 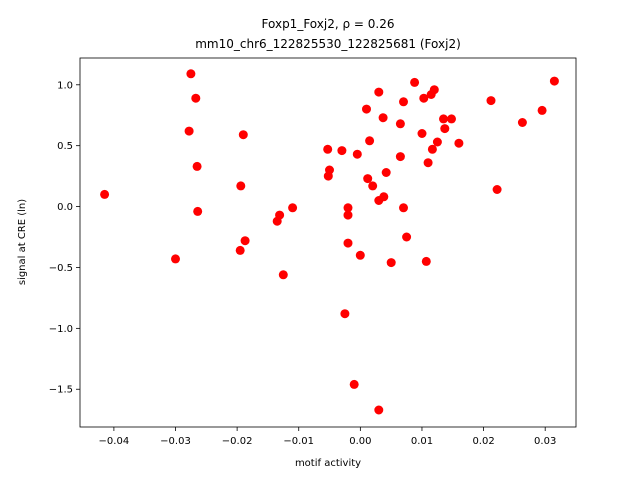 I want to click on x-axis-label: motif activity, so click(x=328, y=463).